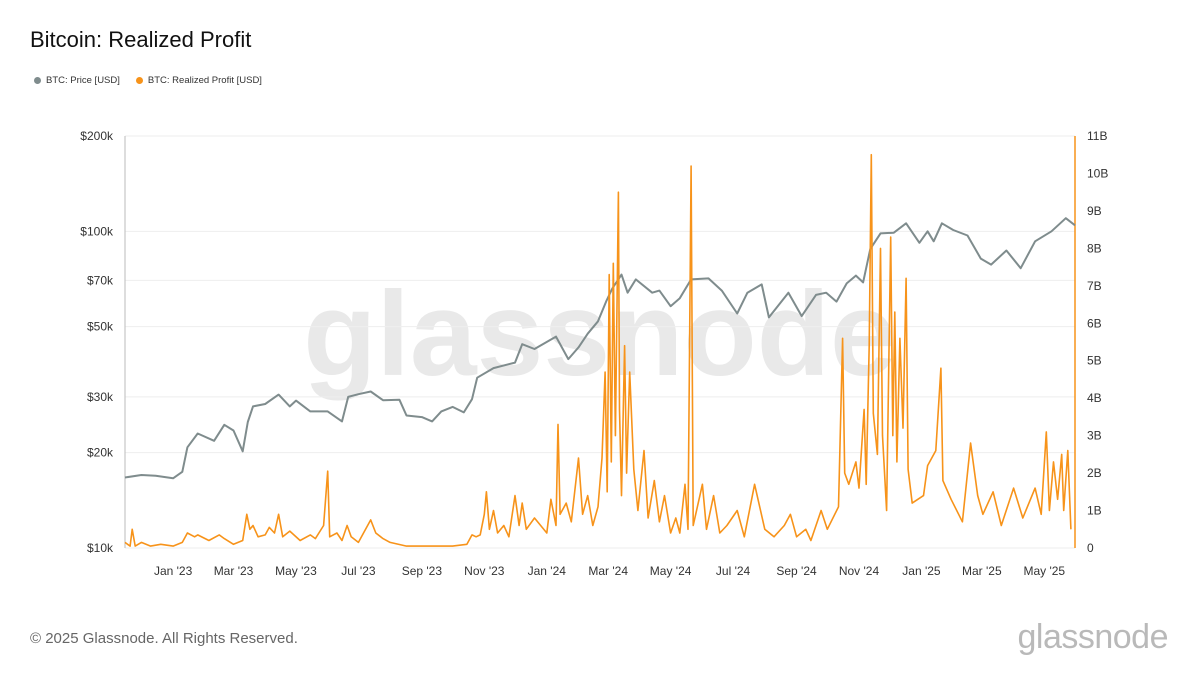  I want to click on x-tick-label: May '23, so click(296, 571).